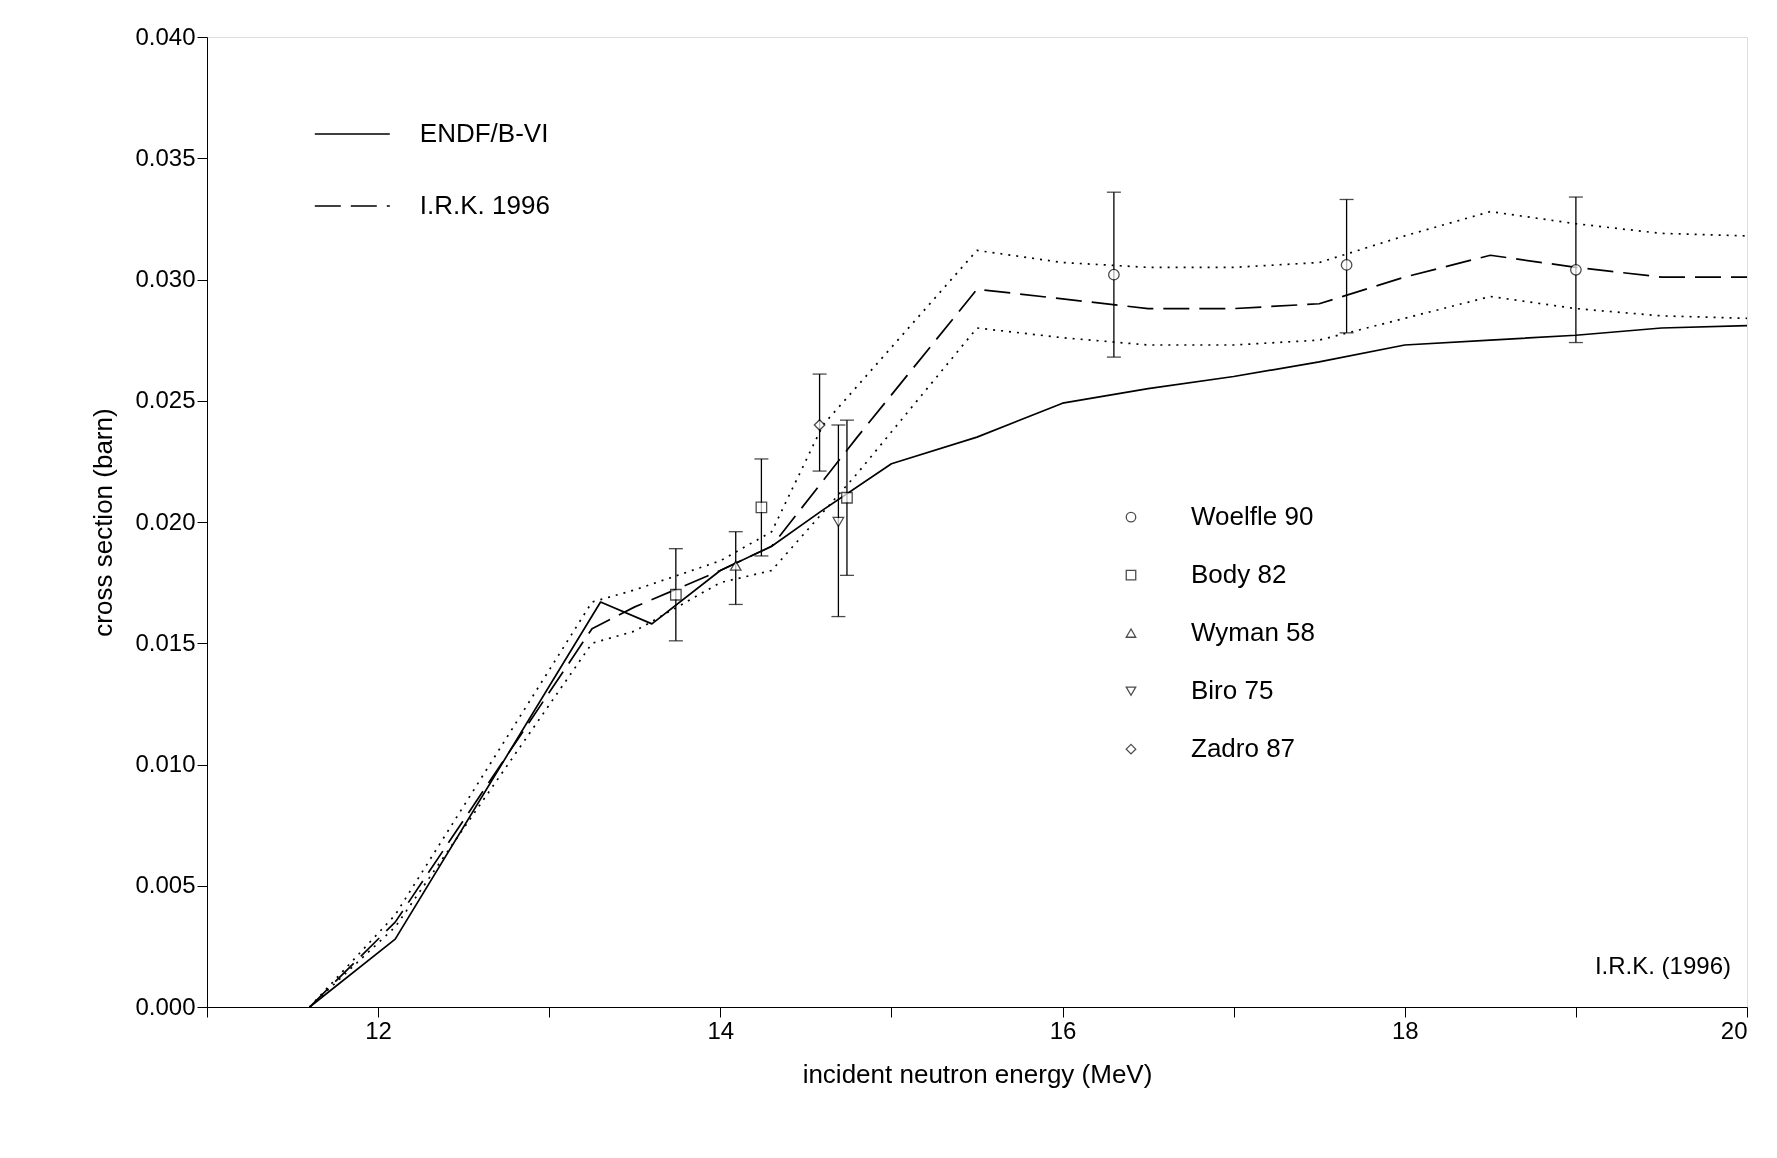 This screenshot has width=1777, height=1158. What do you see at coordinates (1232, 690) in the screenshot?
I see `legend-label: Biro 75` at bounding box center [1232, 690].